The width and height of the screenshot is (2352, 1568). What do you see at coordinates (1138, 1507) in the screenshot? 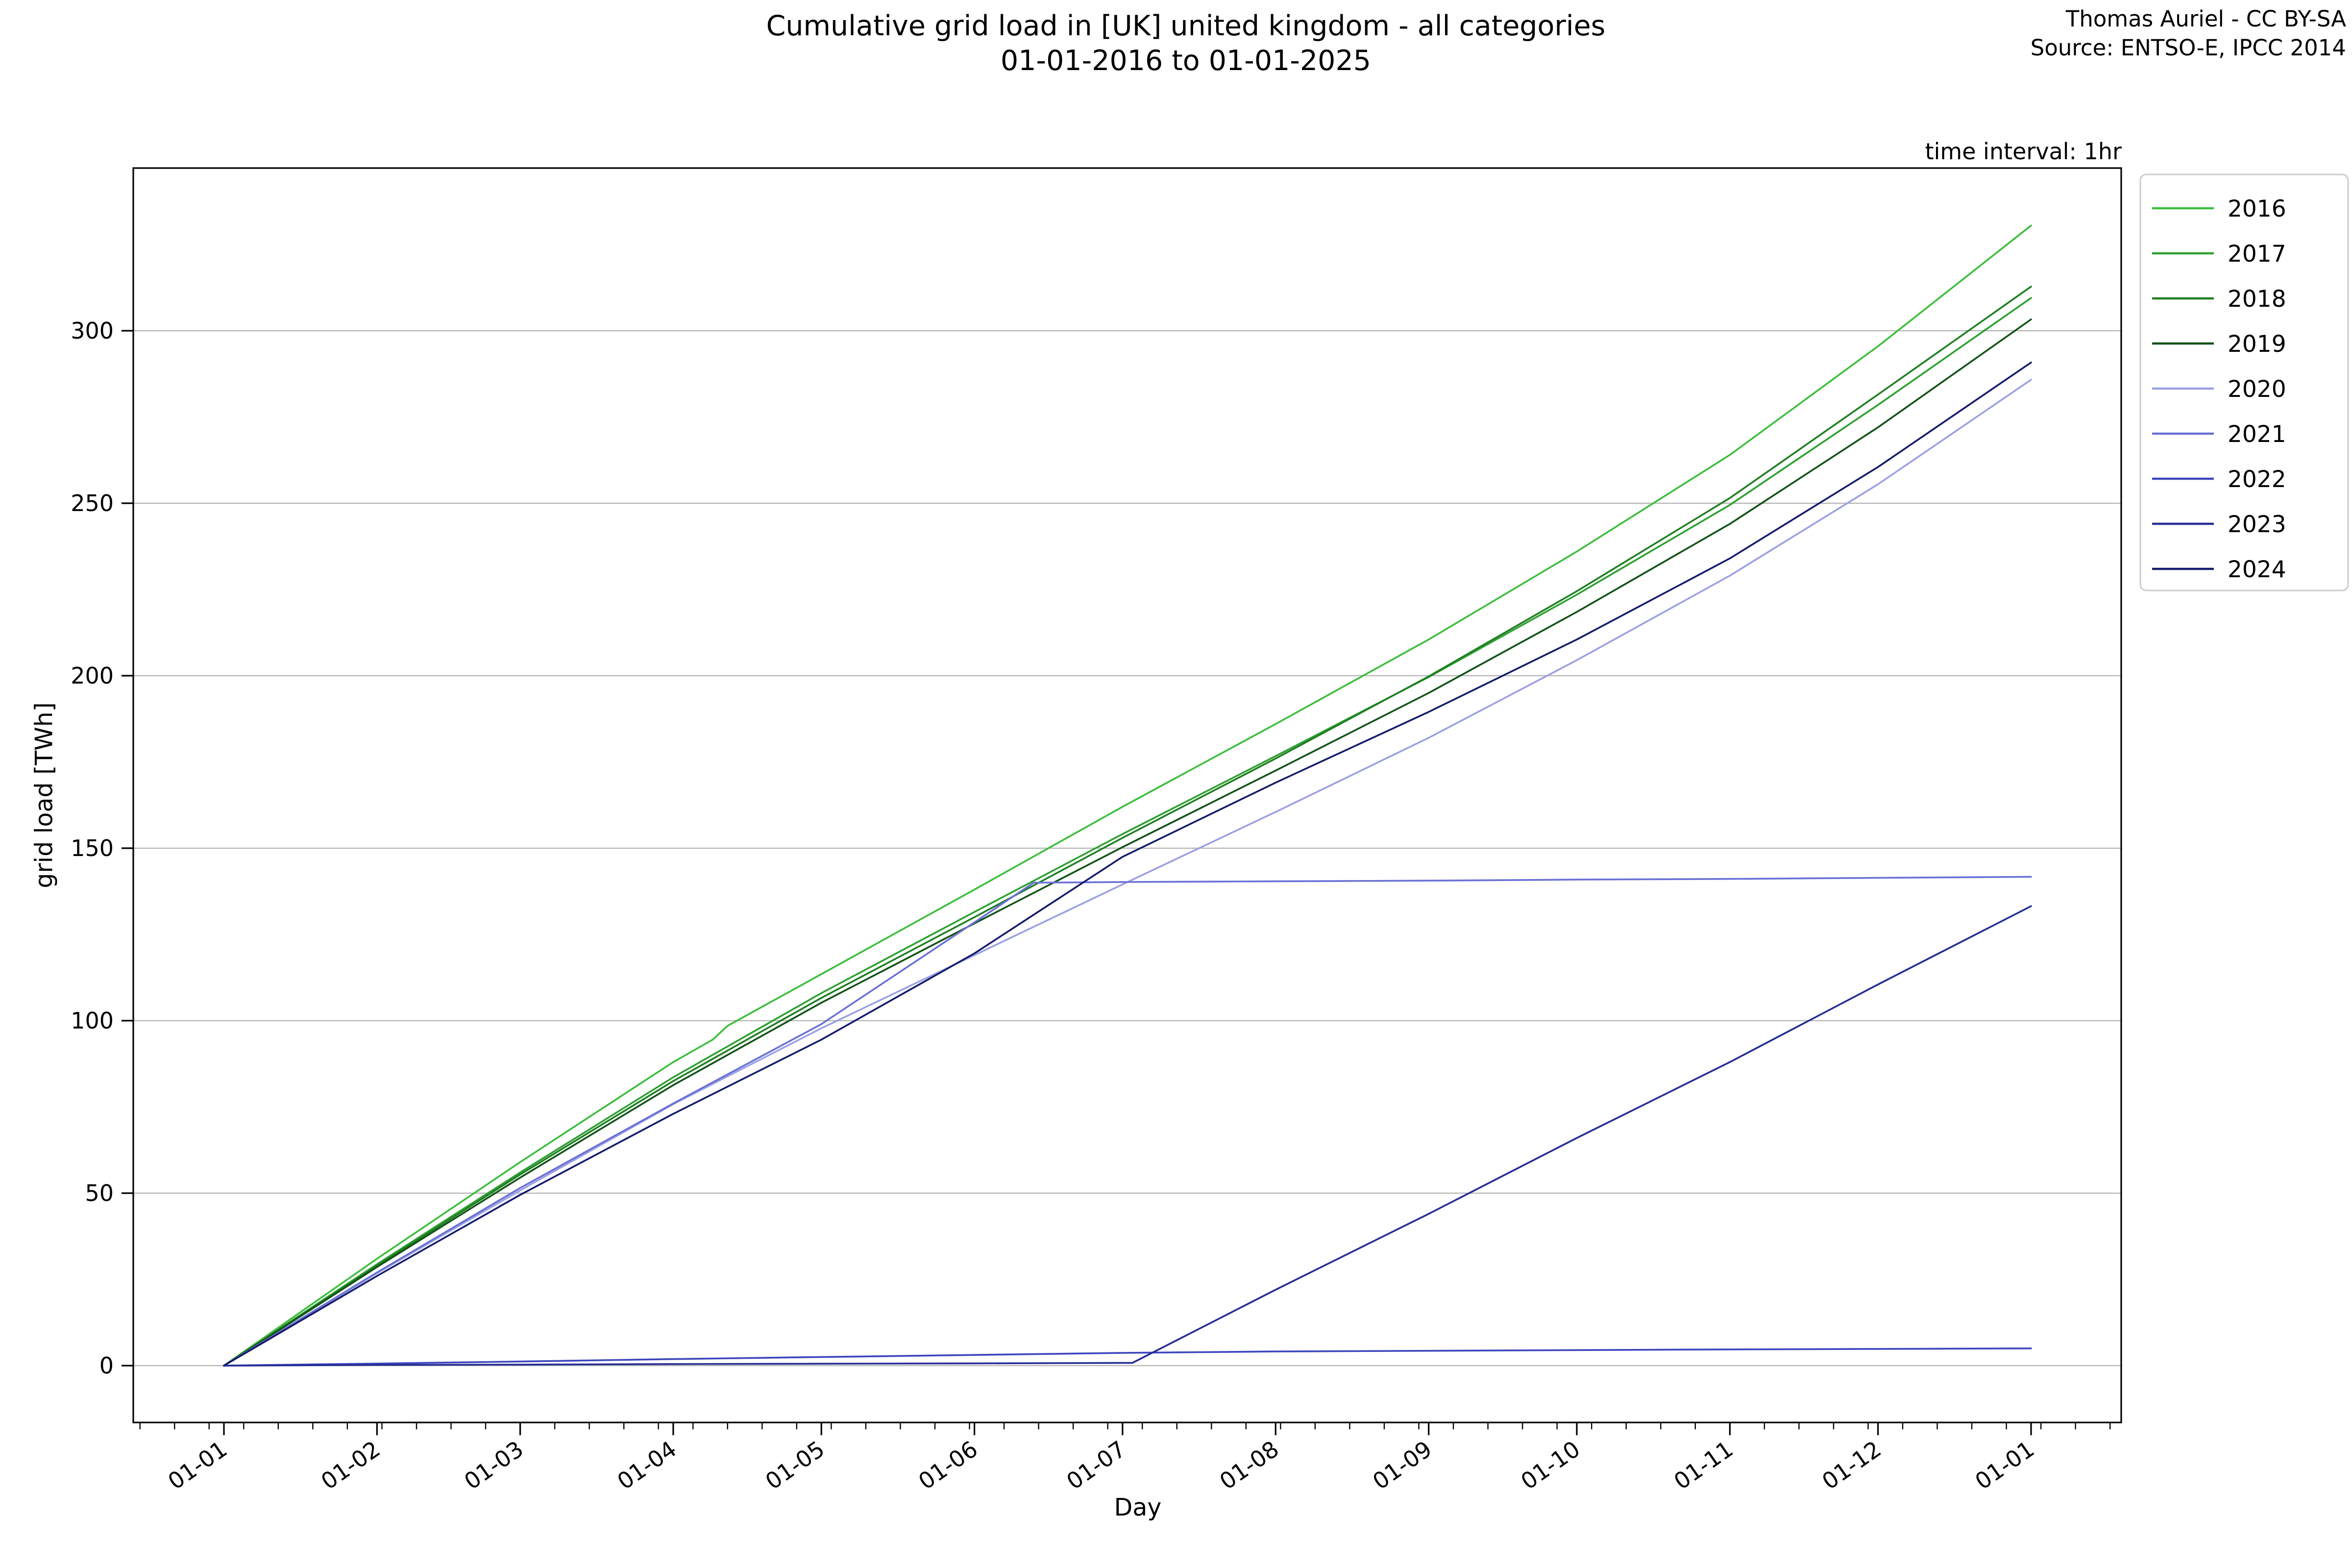
I see `x-axis-label: Day` at bounding box center [1138, 1507].